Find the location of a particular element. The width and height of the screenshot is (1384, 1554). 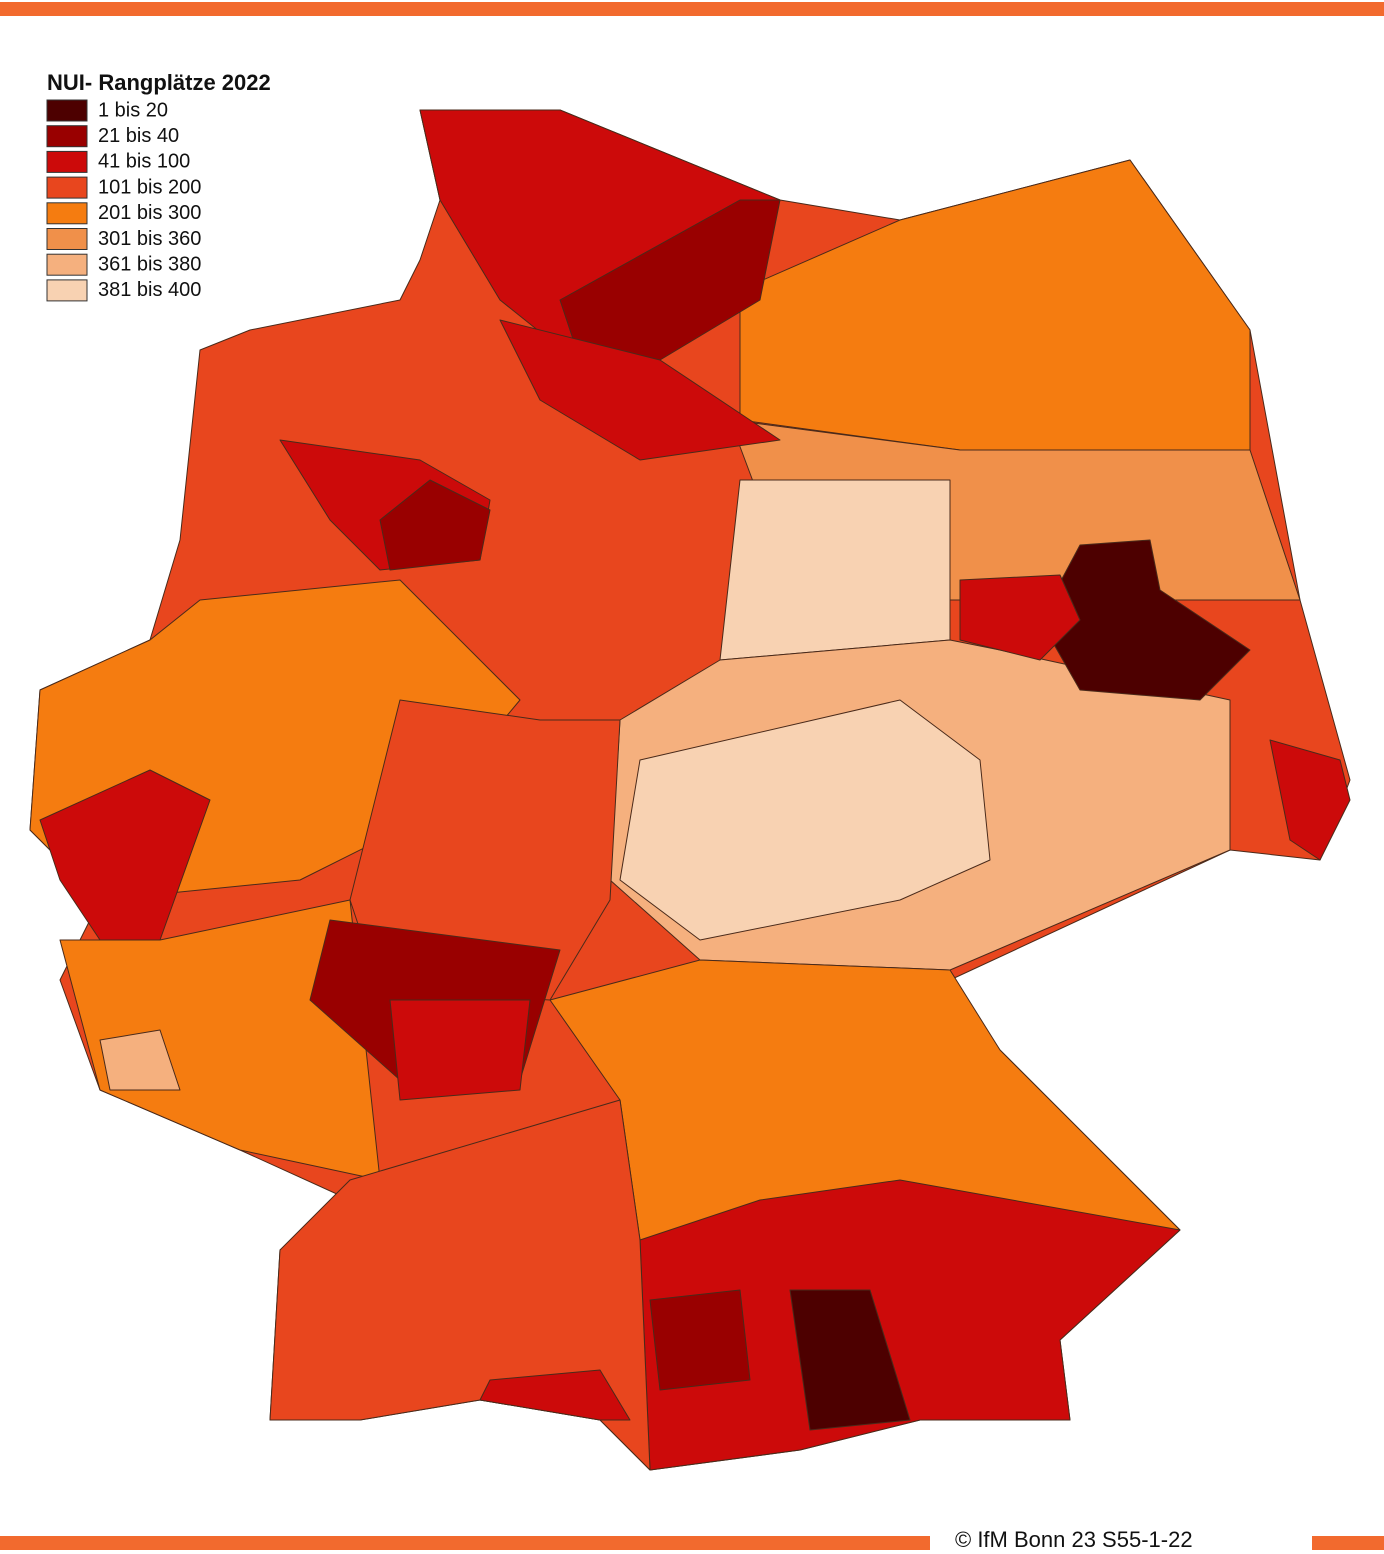

region-elbe is located at coordinates (640, 390).